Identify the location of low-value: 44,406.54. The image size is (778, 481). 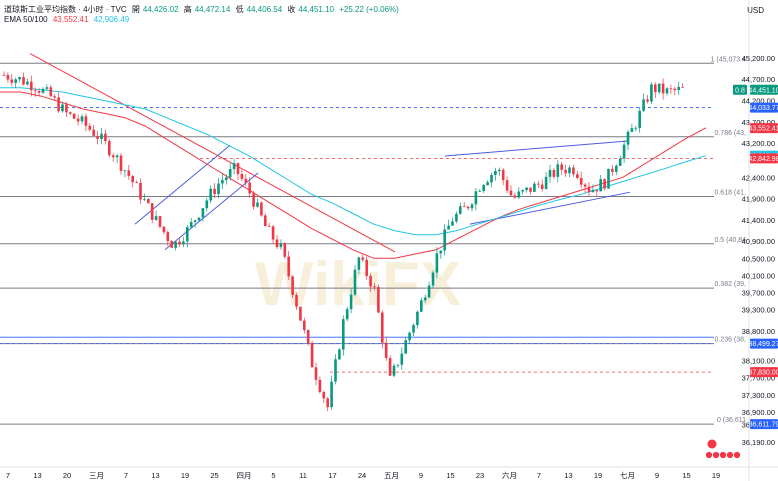
(264, 9).